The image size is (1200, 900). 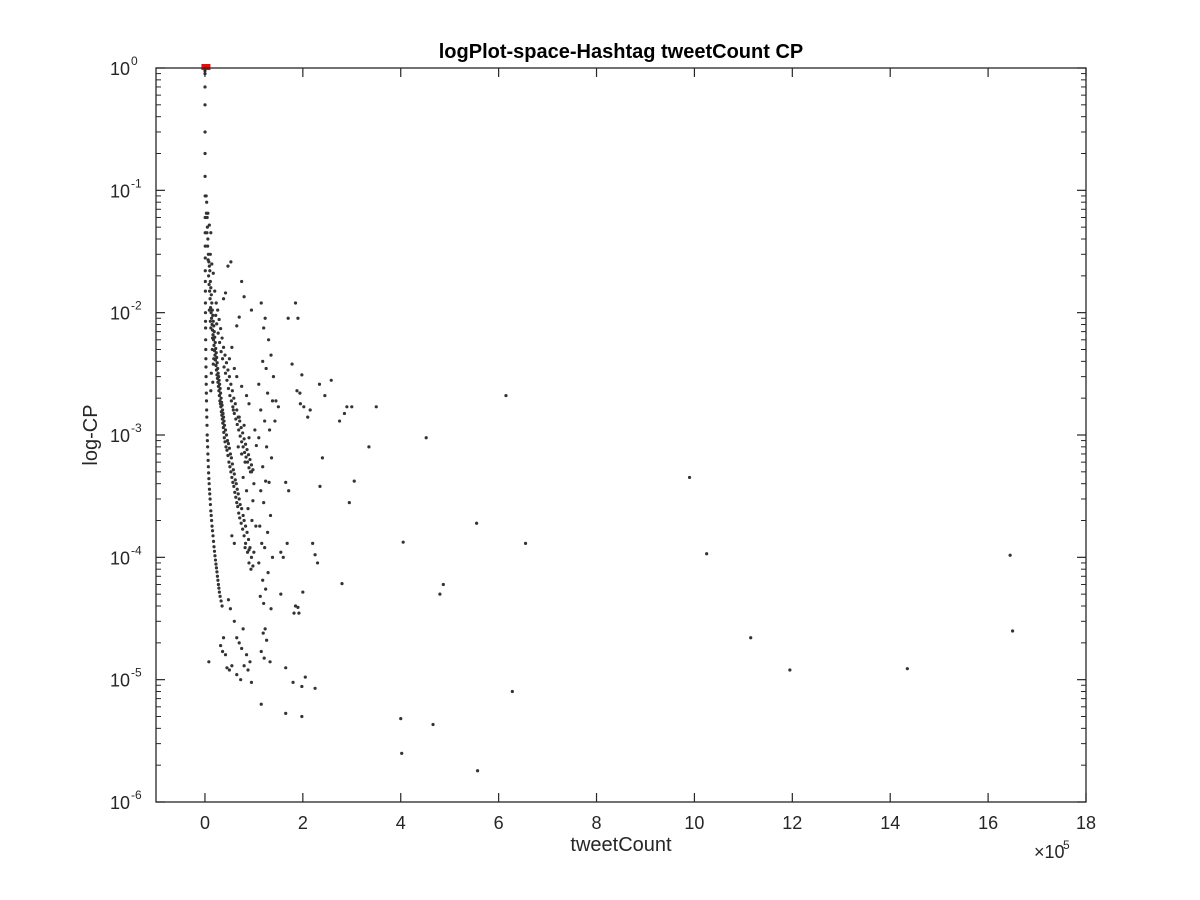 I want to click on y-tick-label-base: 10, so click(x=120, y=191).